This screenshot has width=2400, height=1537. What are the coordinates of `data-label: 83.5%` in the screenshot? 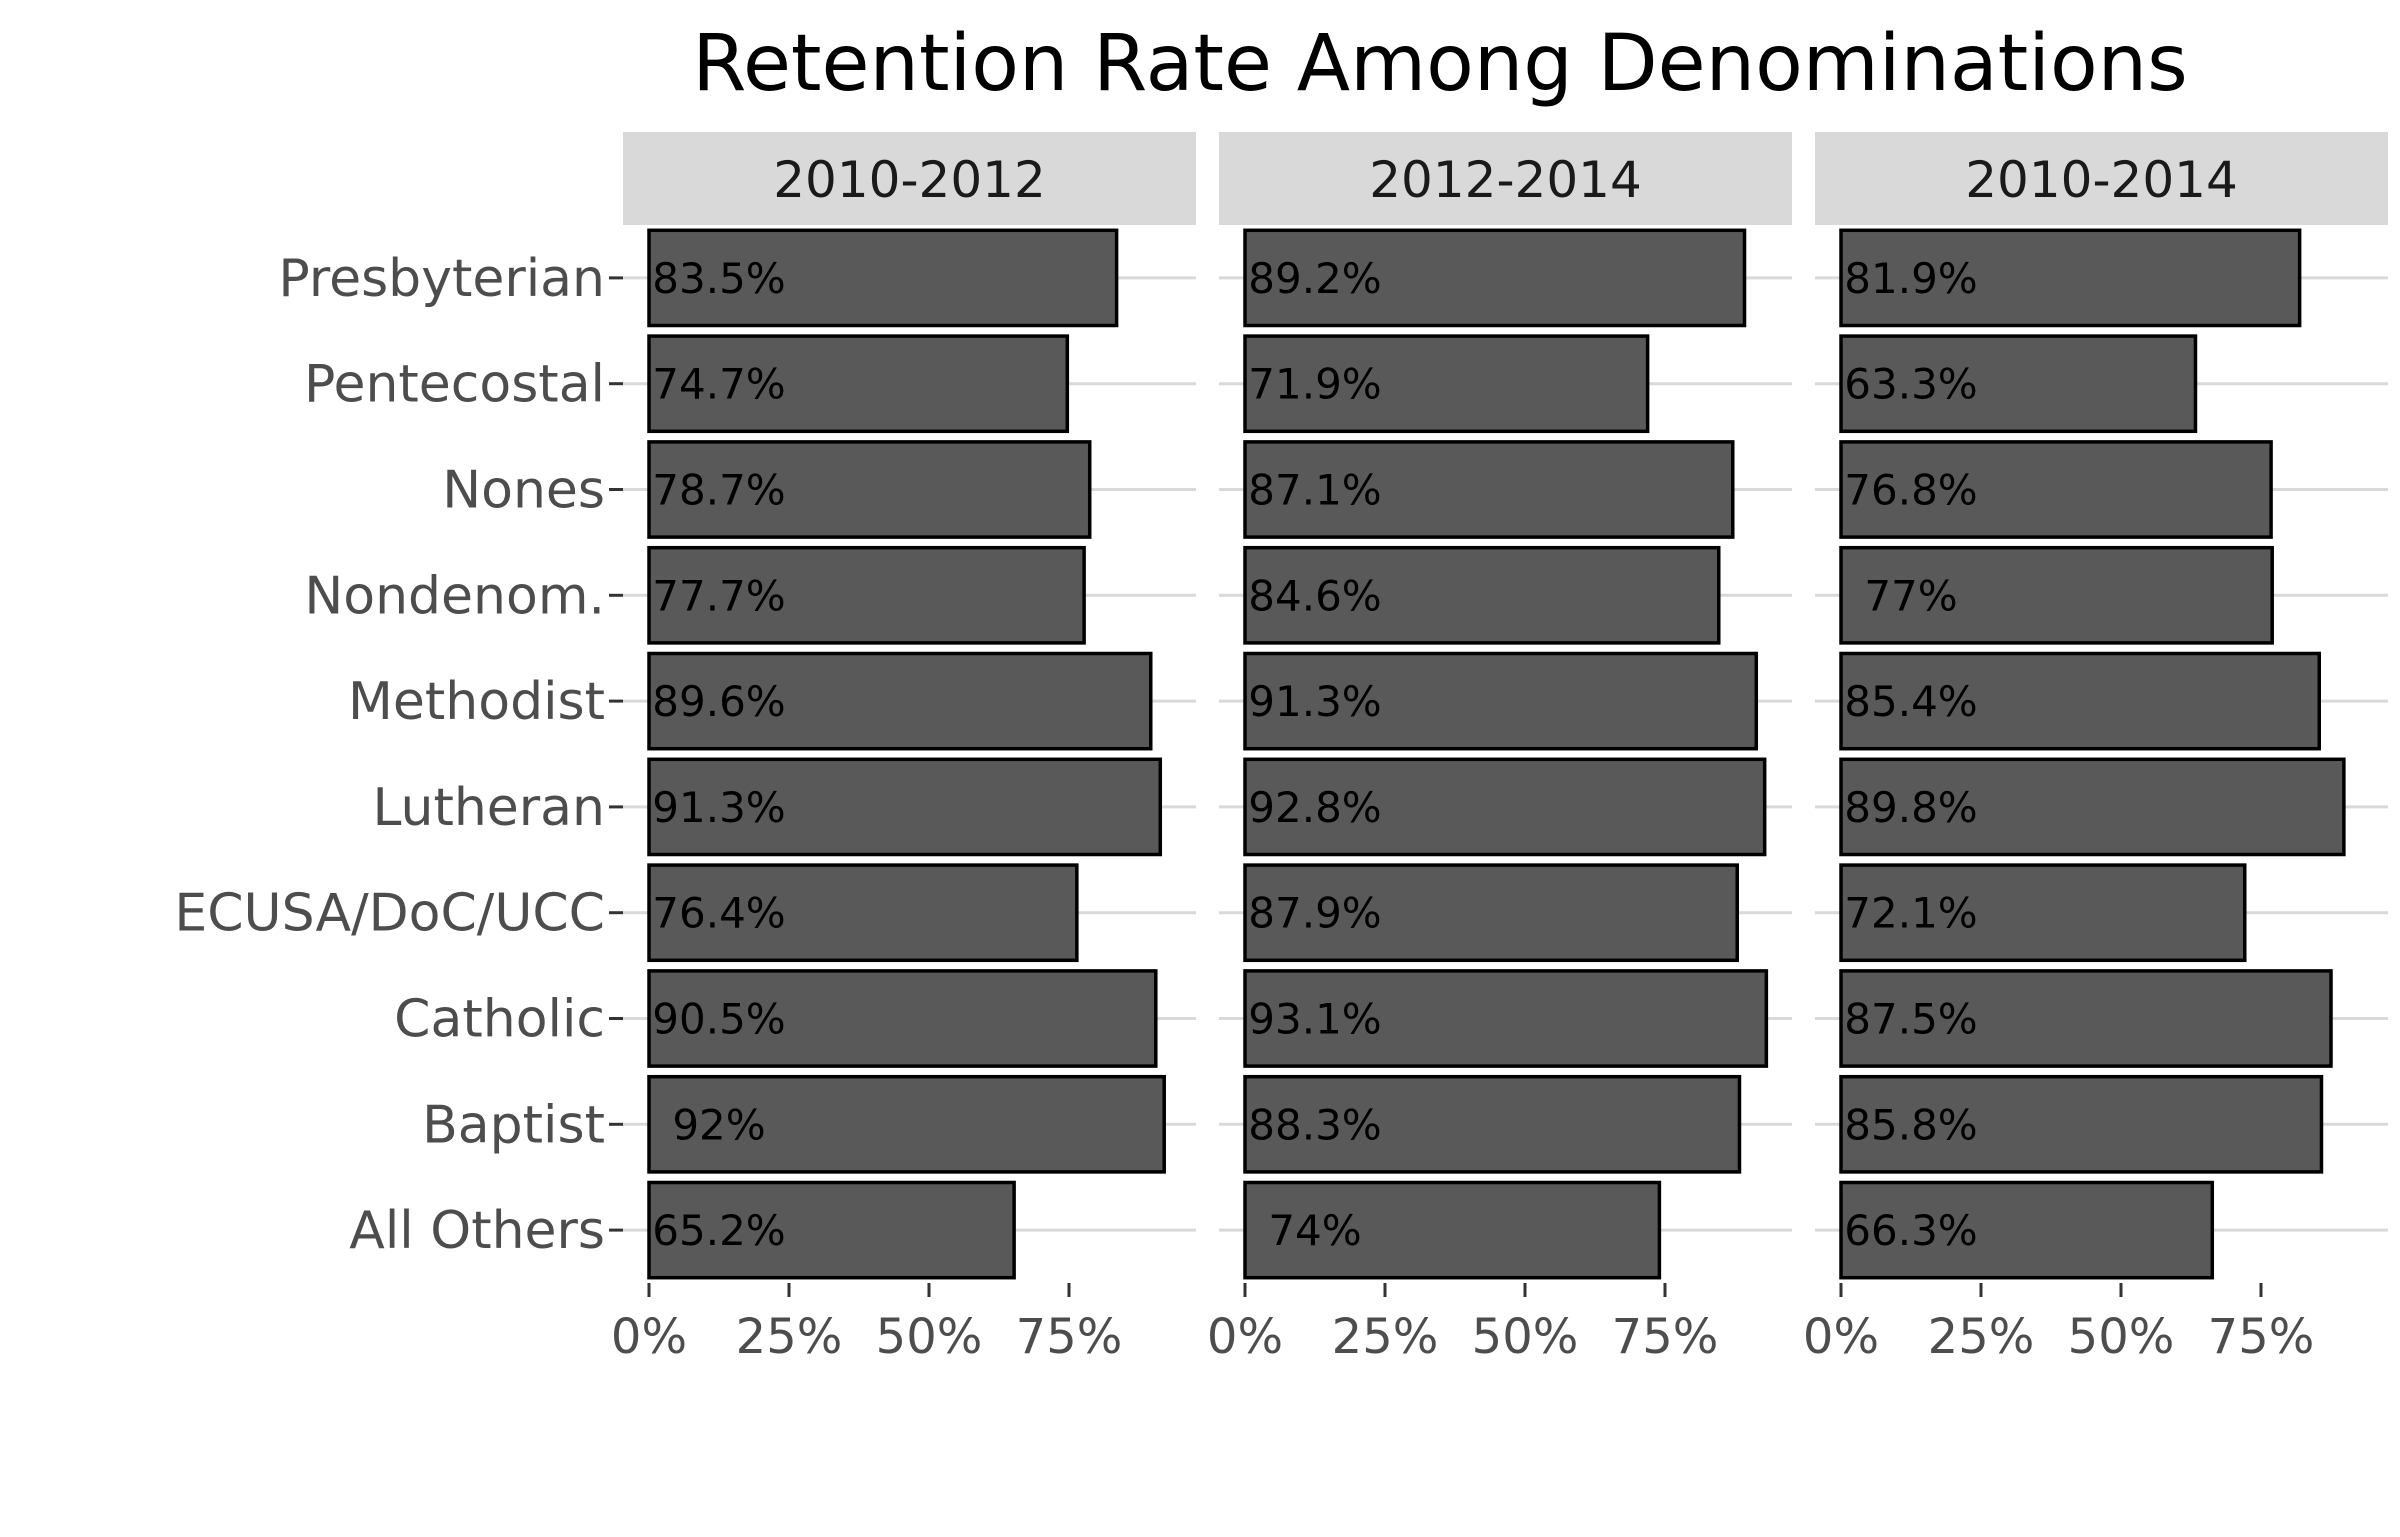 It's located at (718, 278).